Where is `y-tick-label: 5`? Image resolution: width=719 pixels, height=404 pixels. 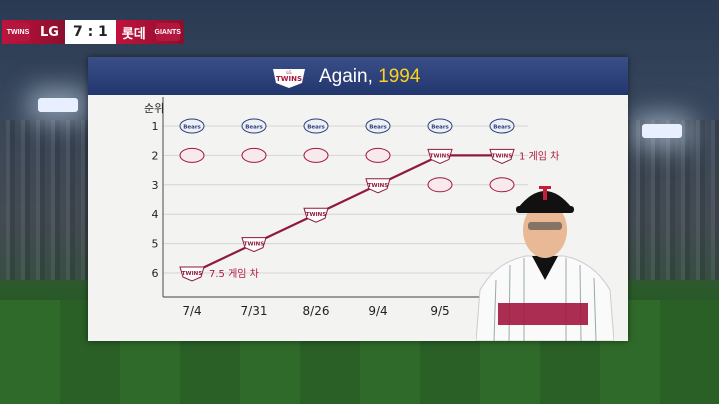
y-tick-label: 5 is located at coordinates (155, 244).